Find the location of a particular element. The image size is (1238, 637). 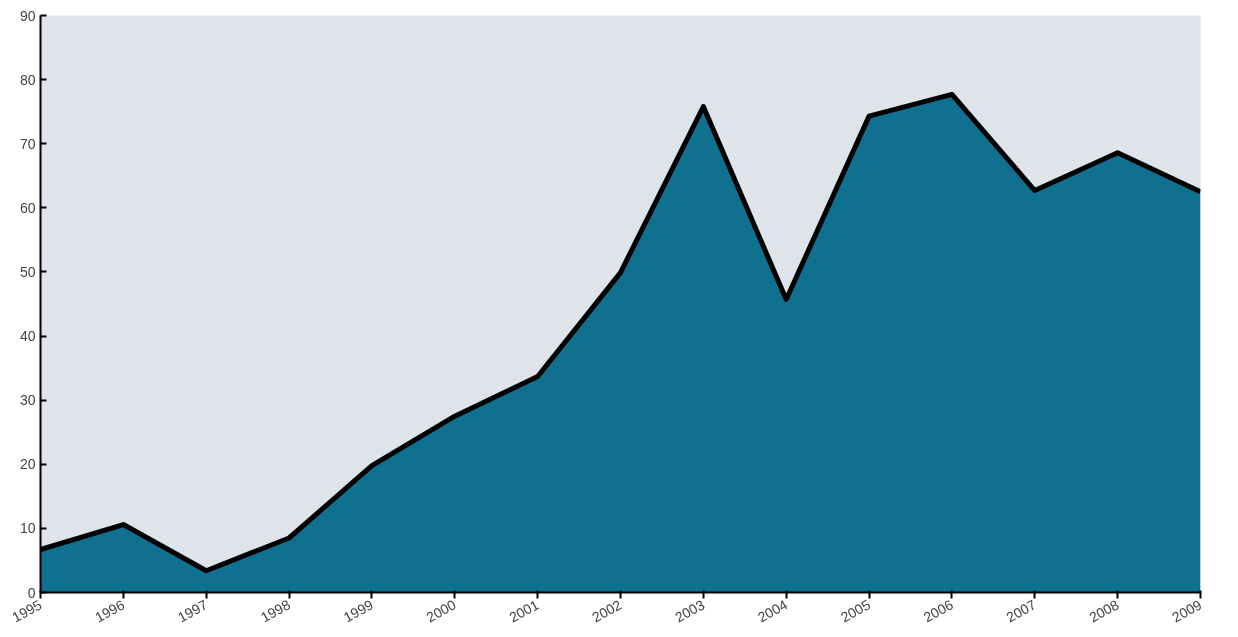

x-tick-label: 2005 is located at coordinates (855, 611).